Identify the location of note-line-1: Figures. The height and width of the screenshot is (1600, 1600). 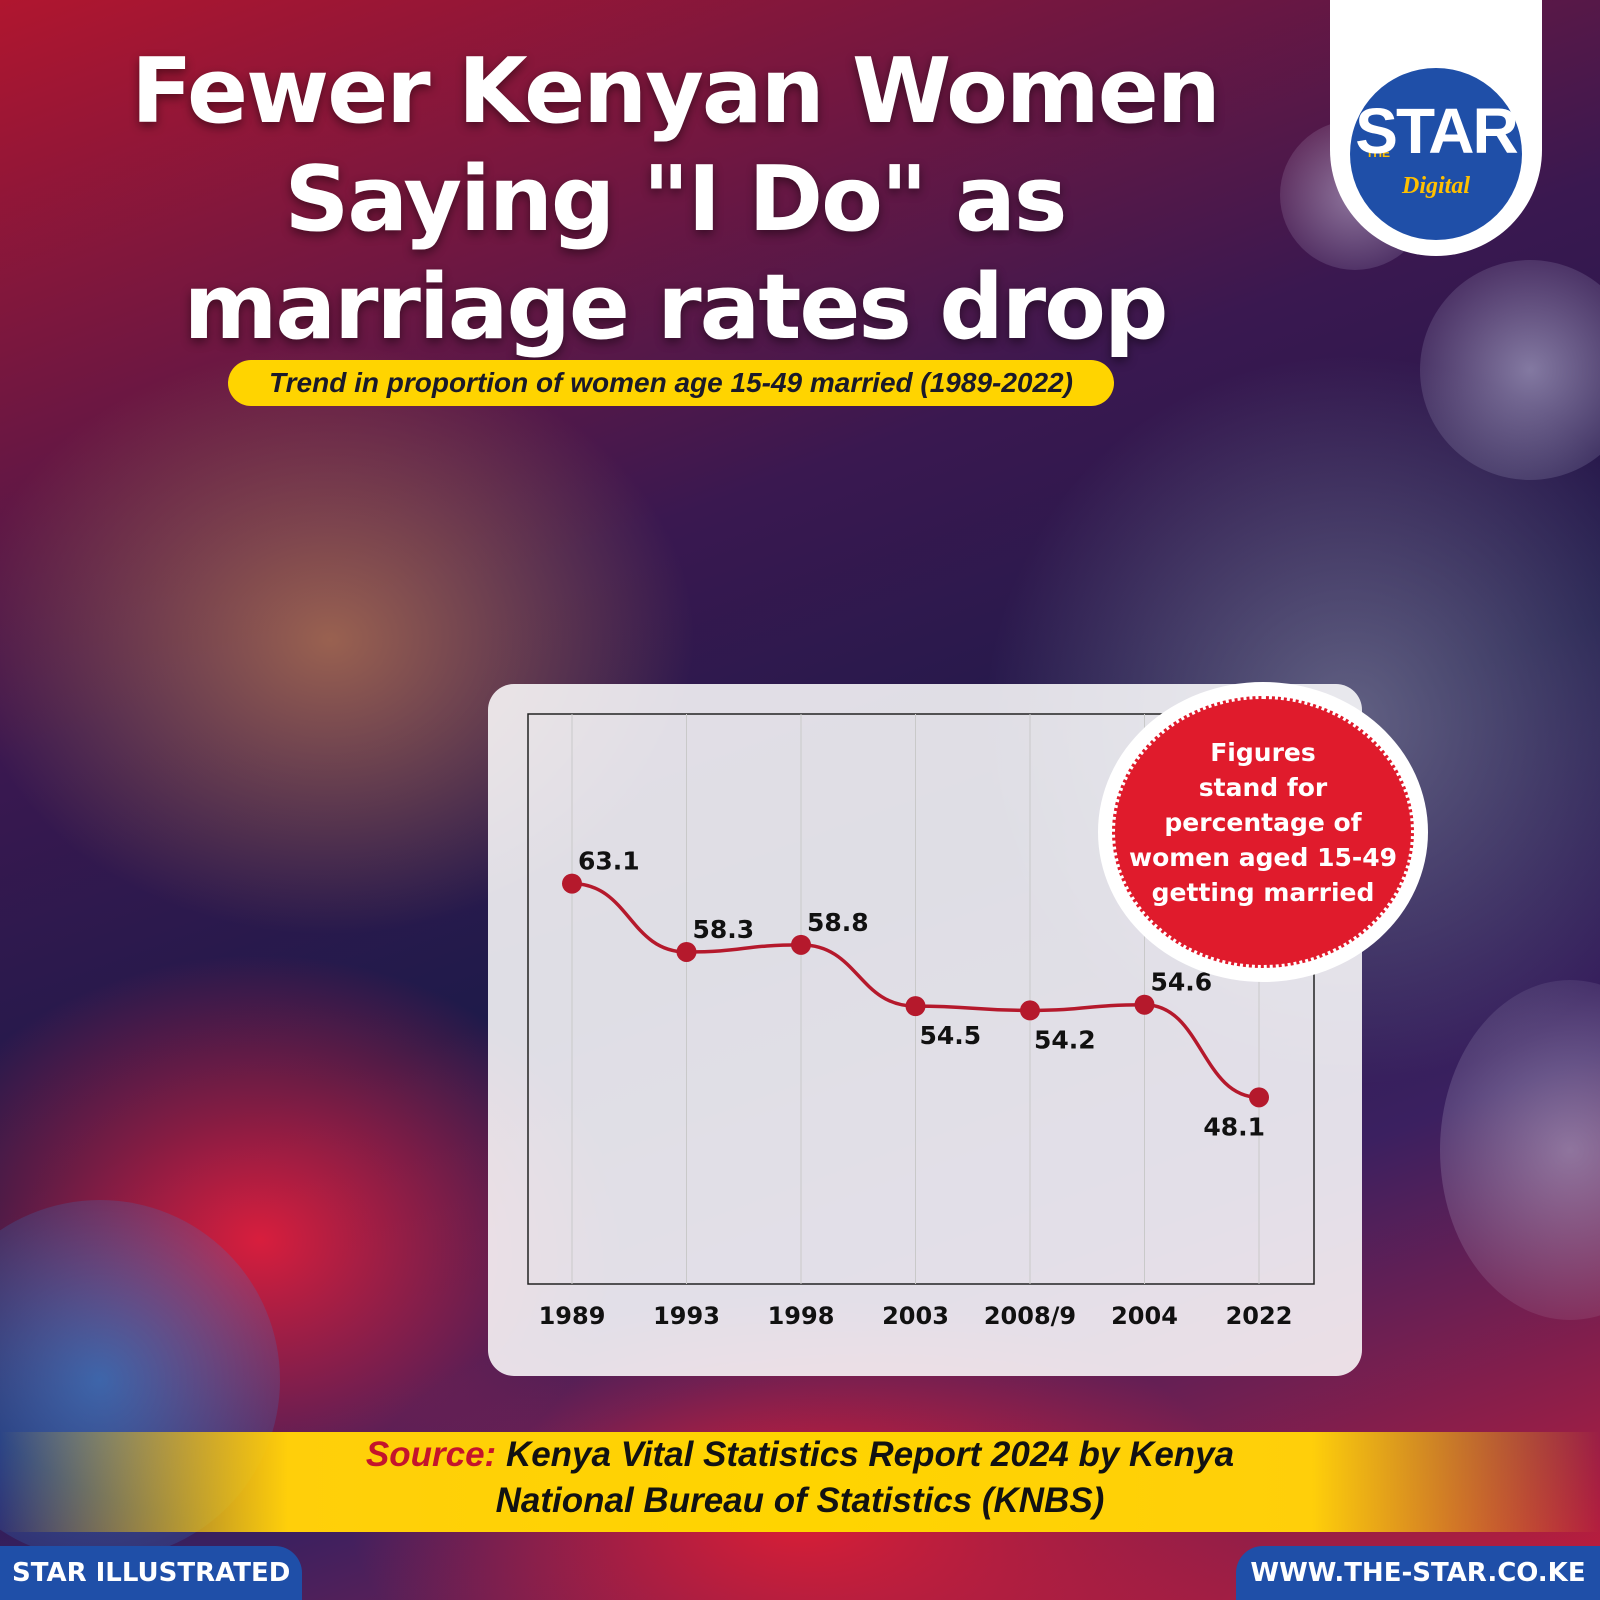
(1263, 752).